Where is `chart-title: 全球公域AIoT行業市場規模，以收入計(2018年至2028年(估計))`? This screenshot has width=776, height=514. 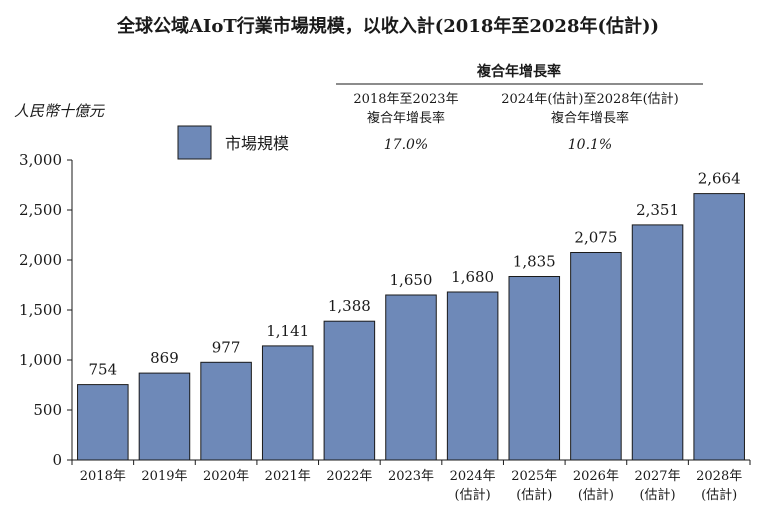
chart-title: 全球公域AIoT行業市場規模，以收入計(2018年至2028年(估計)) is located at coordinates (387, 26).